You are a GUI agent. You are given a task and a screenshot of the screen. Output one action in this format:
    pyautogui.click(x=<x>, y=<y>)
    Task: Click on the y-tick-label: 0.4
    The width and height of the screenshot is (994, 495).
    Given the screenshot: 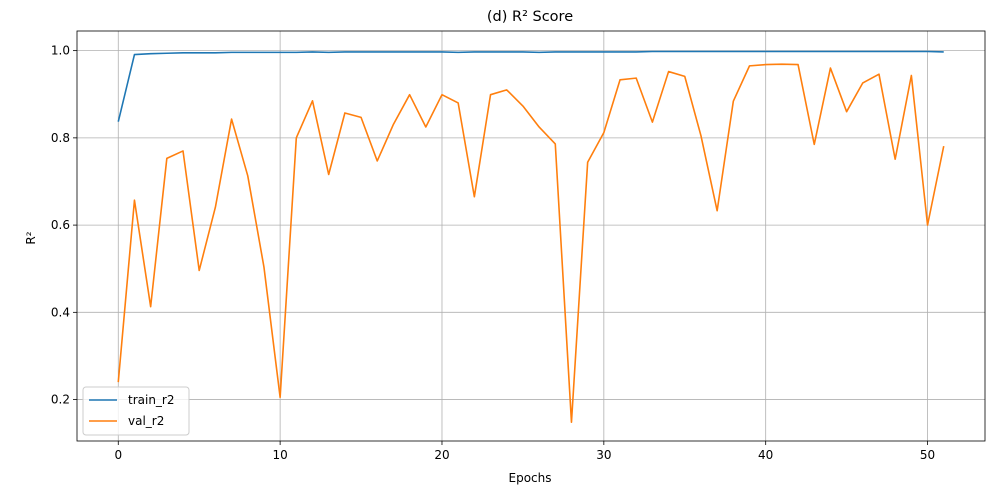 What is the action you would take?
    pyautogui.click(x=60, y=312)
    